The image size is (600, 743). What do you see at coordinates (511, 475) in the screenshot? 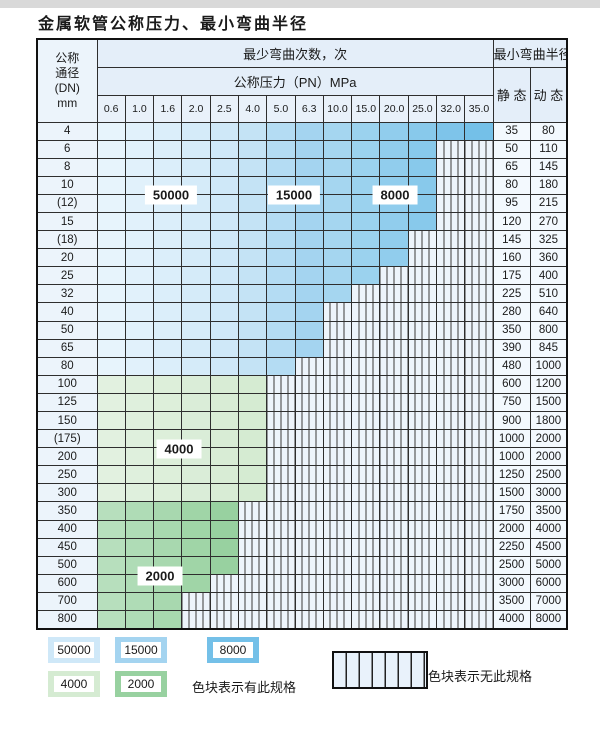
I see `static-radius-cell: 1250` at bounding box center [511, 475].